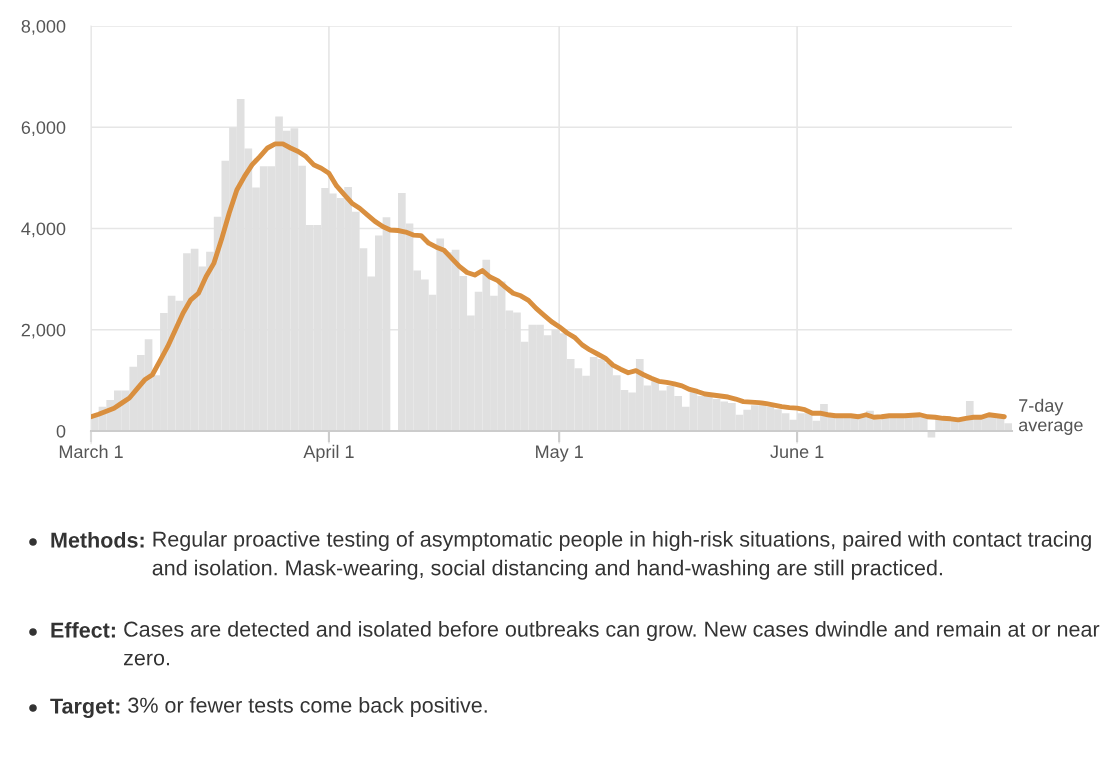 The height and width of the screenshot is (766, 1114). Describe the element at coordinates (559, 453) in the screenshot. I see `x-tick-label: May 1` at that location.